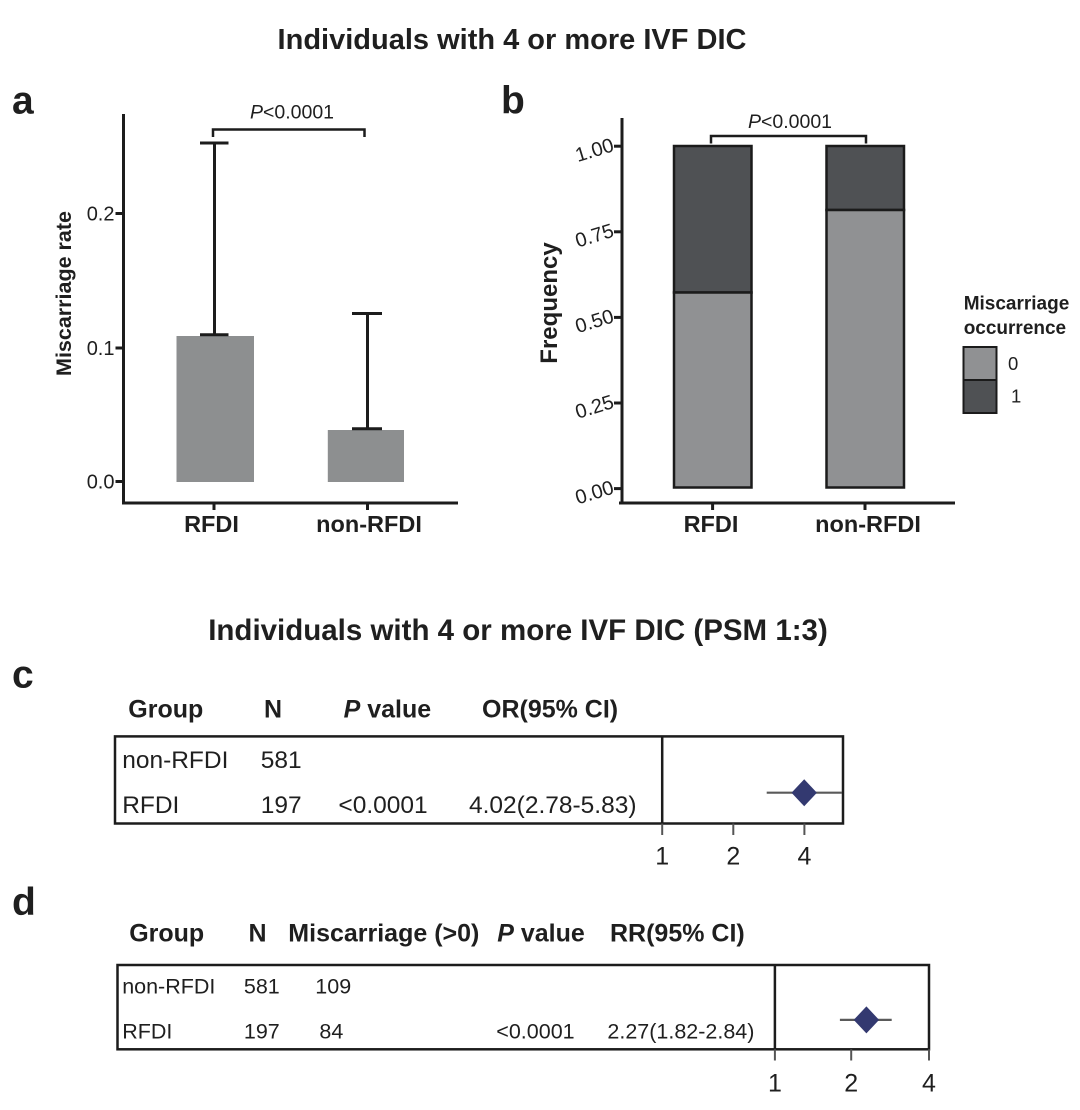 The image size is (1080, 1110). Describe the element at coordinates (383, 934) in the screenshot. I see `svg-text: Miscarriage (>0)` at that location.